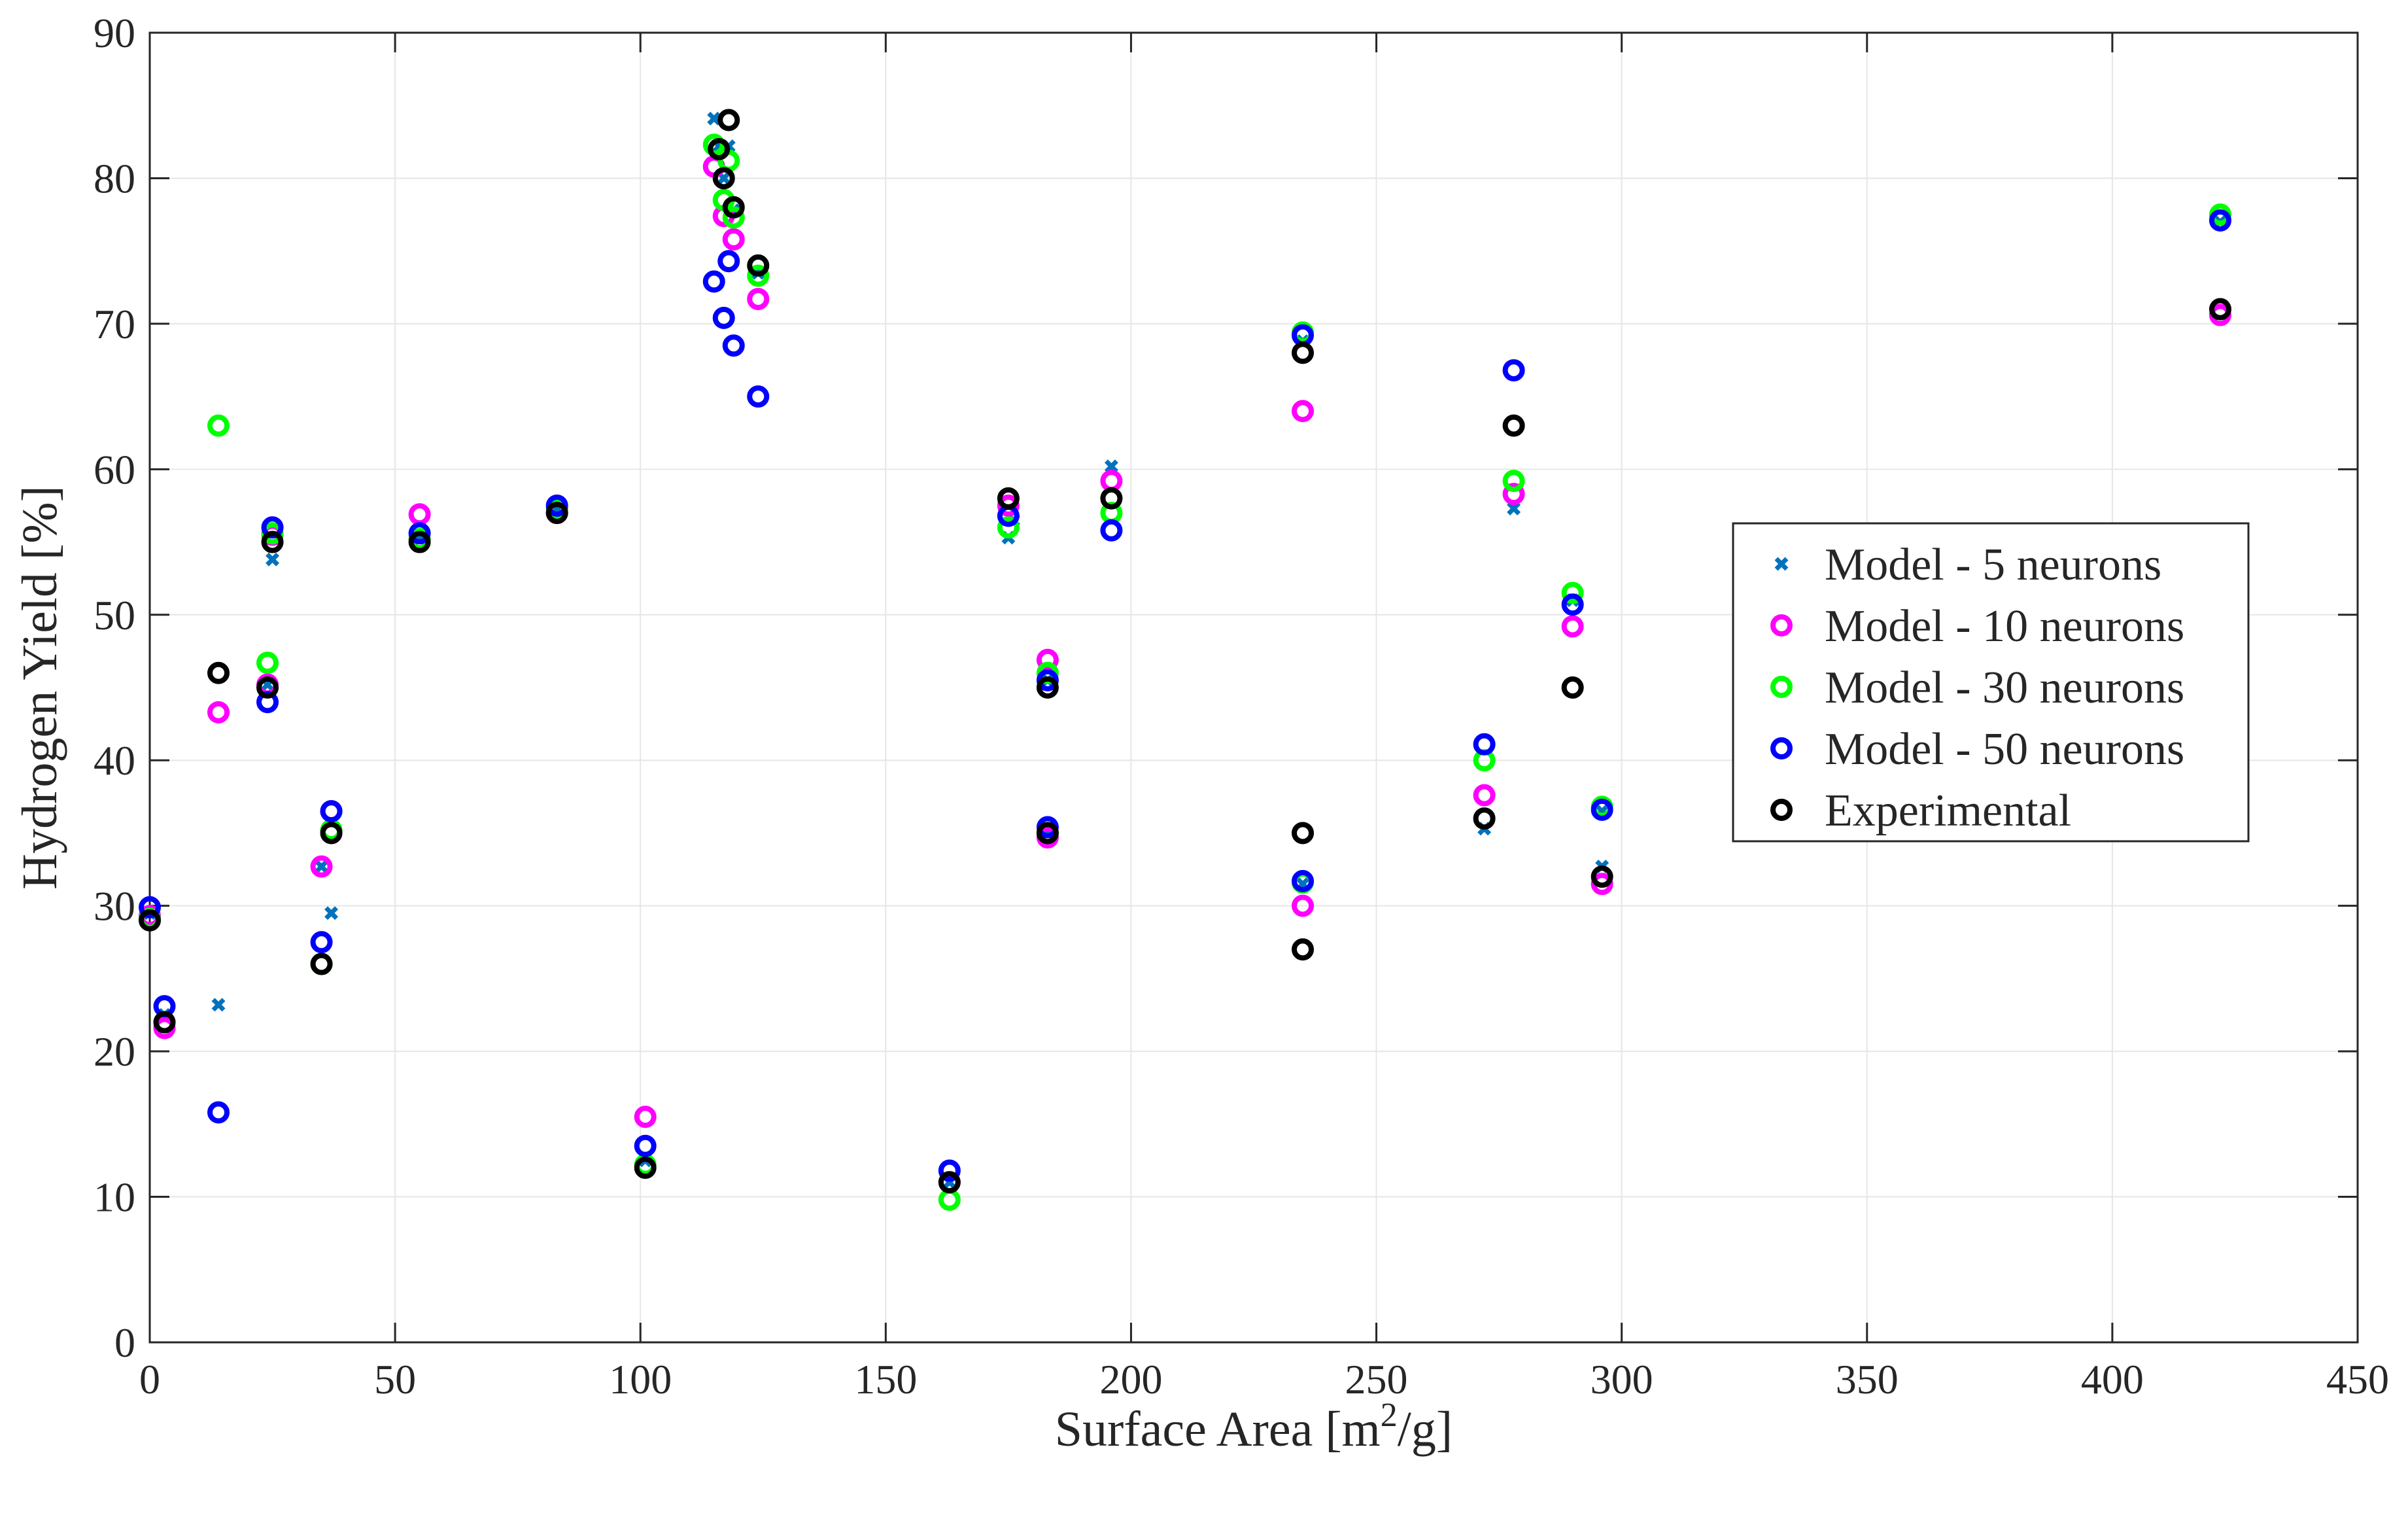 The height and width of the screenshot is (1517, 2408). I want to click on x-tick-label: 250, so click(1376, 1379).